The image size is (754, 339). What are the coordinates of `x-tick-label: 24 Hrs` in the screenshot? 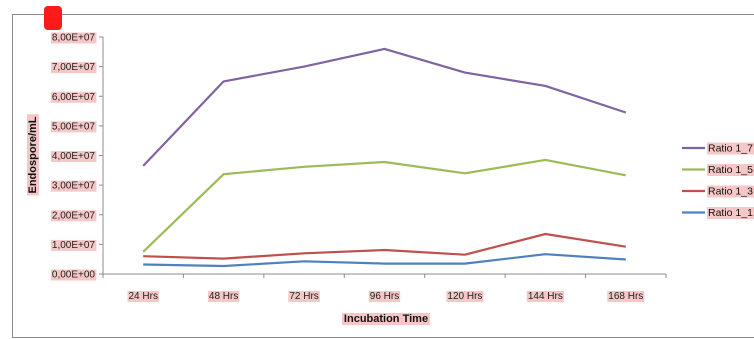 It's located at (142, 296).